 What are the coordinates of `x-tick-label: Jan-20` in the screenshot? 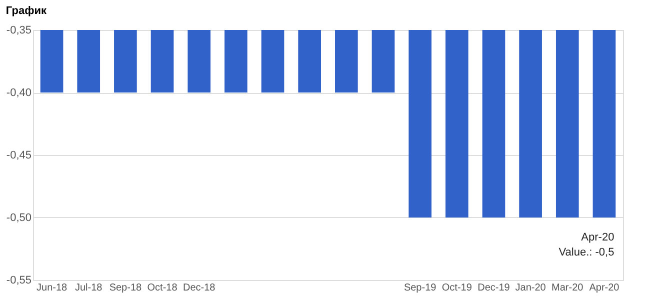 It's located at (530, 288).